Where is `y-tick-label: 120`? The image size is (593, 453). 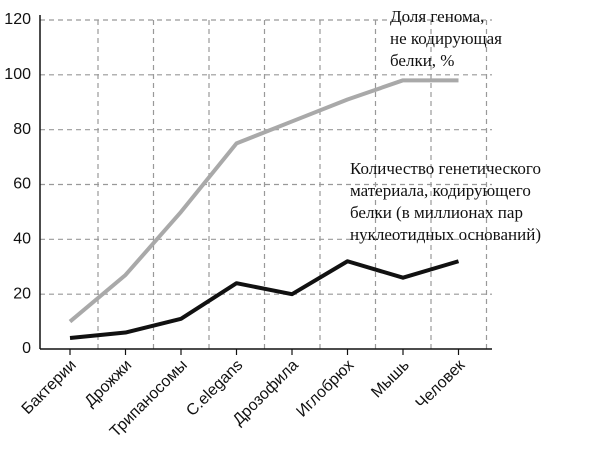
y-tick-label: 120 is located at coordinates (17, 19).